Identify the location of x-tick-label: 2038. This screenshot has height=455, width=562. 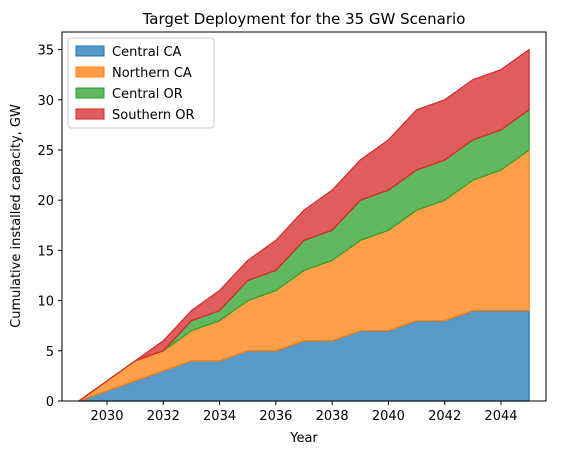
(332, 416).